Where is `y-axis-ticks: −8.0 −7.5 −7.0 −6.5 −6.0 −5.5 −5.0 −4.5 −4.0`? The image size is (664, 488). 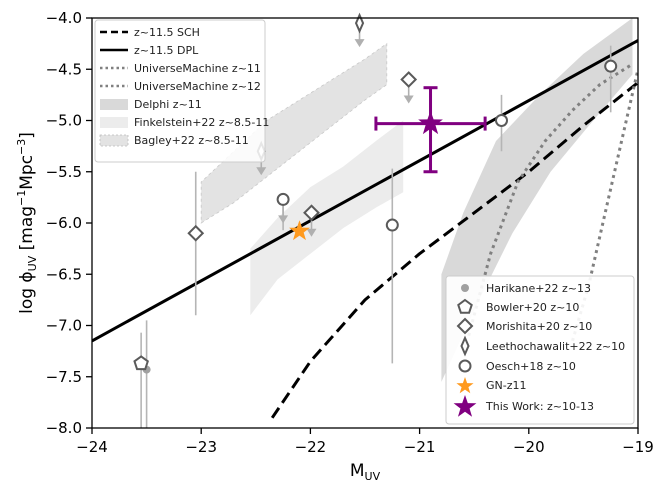 y-axis-ticks: −8.0 −7.5 −7.0 −6.5 −6.0 −5.5 −5.0 −4.5 −4.0 is located at coordinates (69, 223).